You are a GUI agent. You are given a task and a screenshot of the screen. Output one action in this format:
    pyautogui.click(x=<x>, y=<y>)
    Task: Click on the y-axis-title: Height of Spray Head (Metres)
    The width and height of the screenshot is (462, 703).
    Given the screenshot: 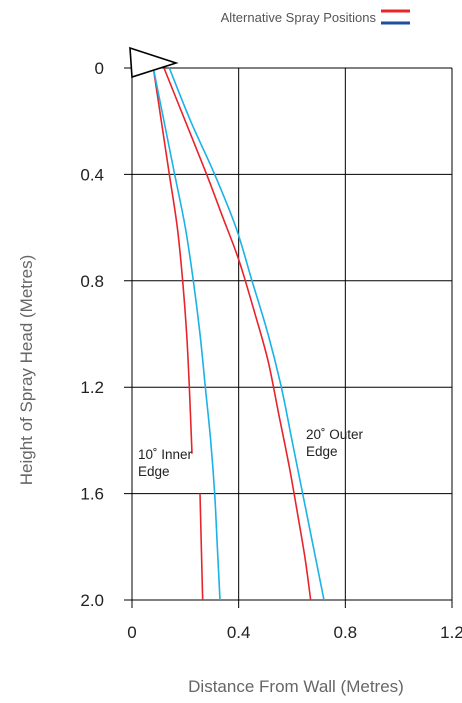 What is the action you would take?
    pyautogui.click(x=26, y=370)
    